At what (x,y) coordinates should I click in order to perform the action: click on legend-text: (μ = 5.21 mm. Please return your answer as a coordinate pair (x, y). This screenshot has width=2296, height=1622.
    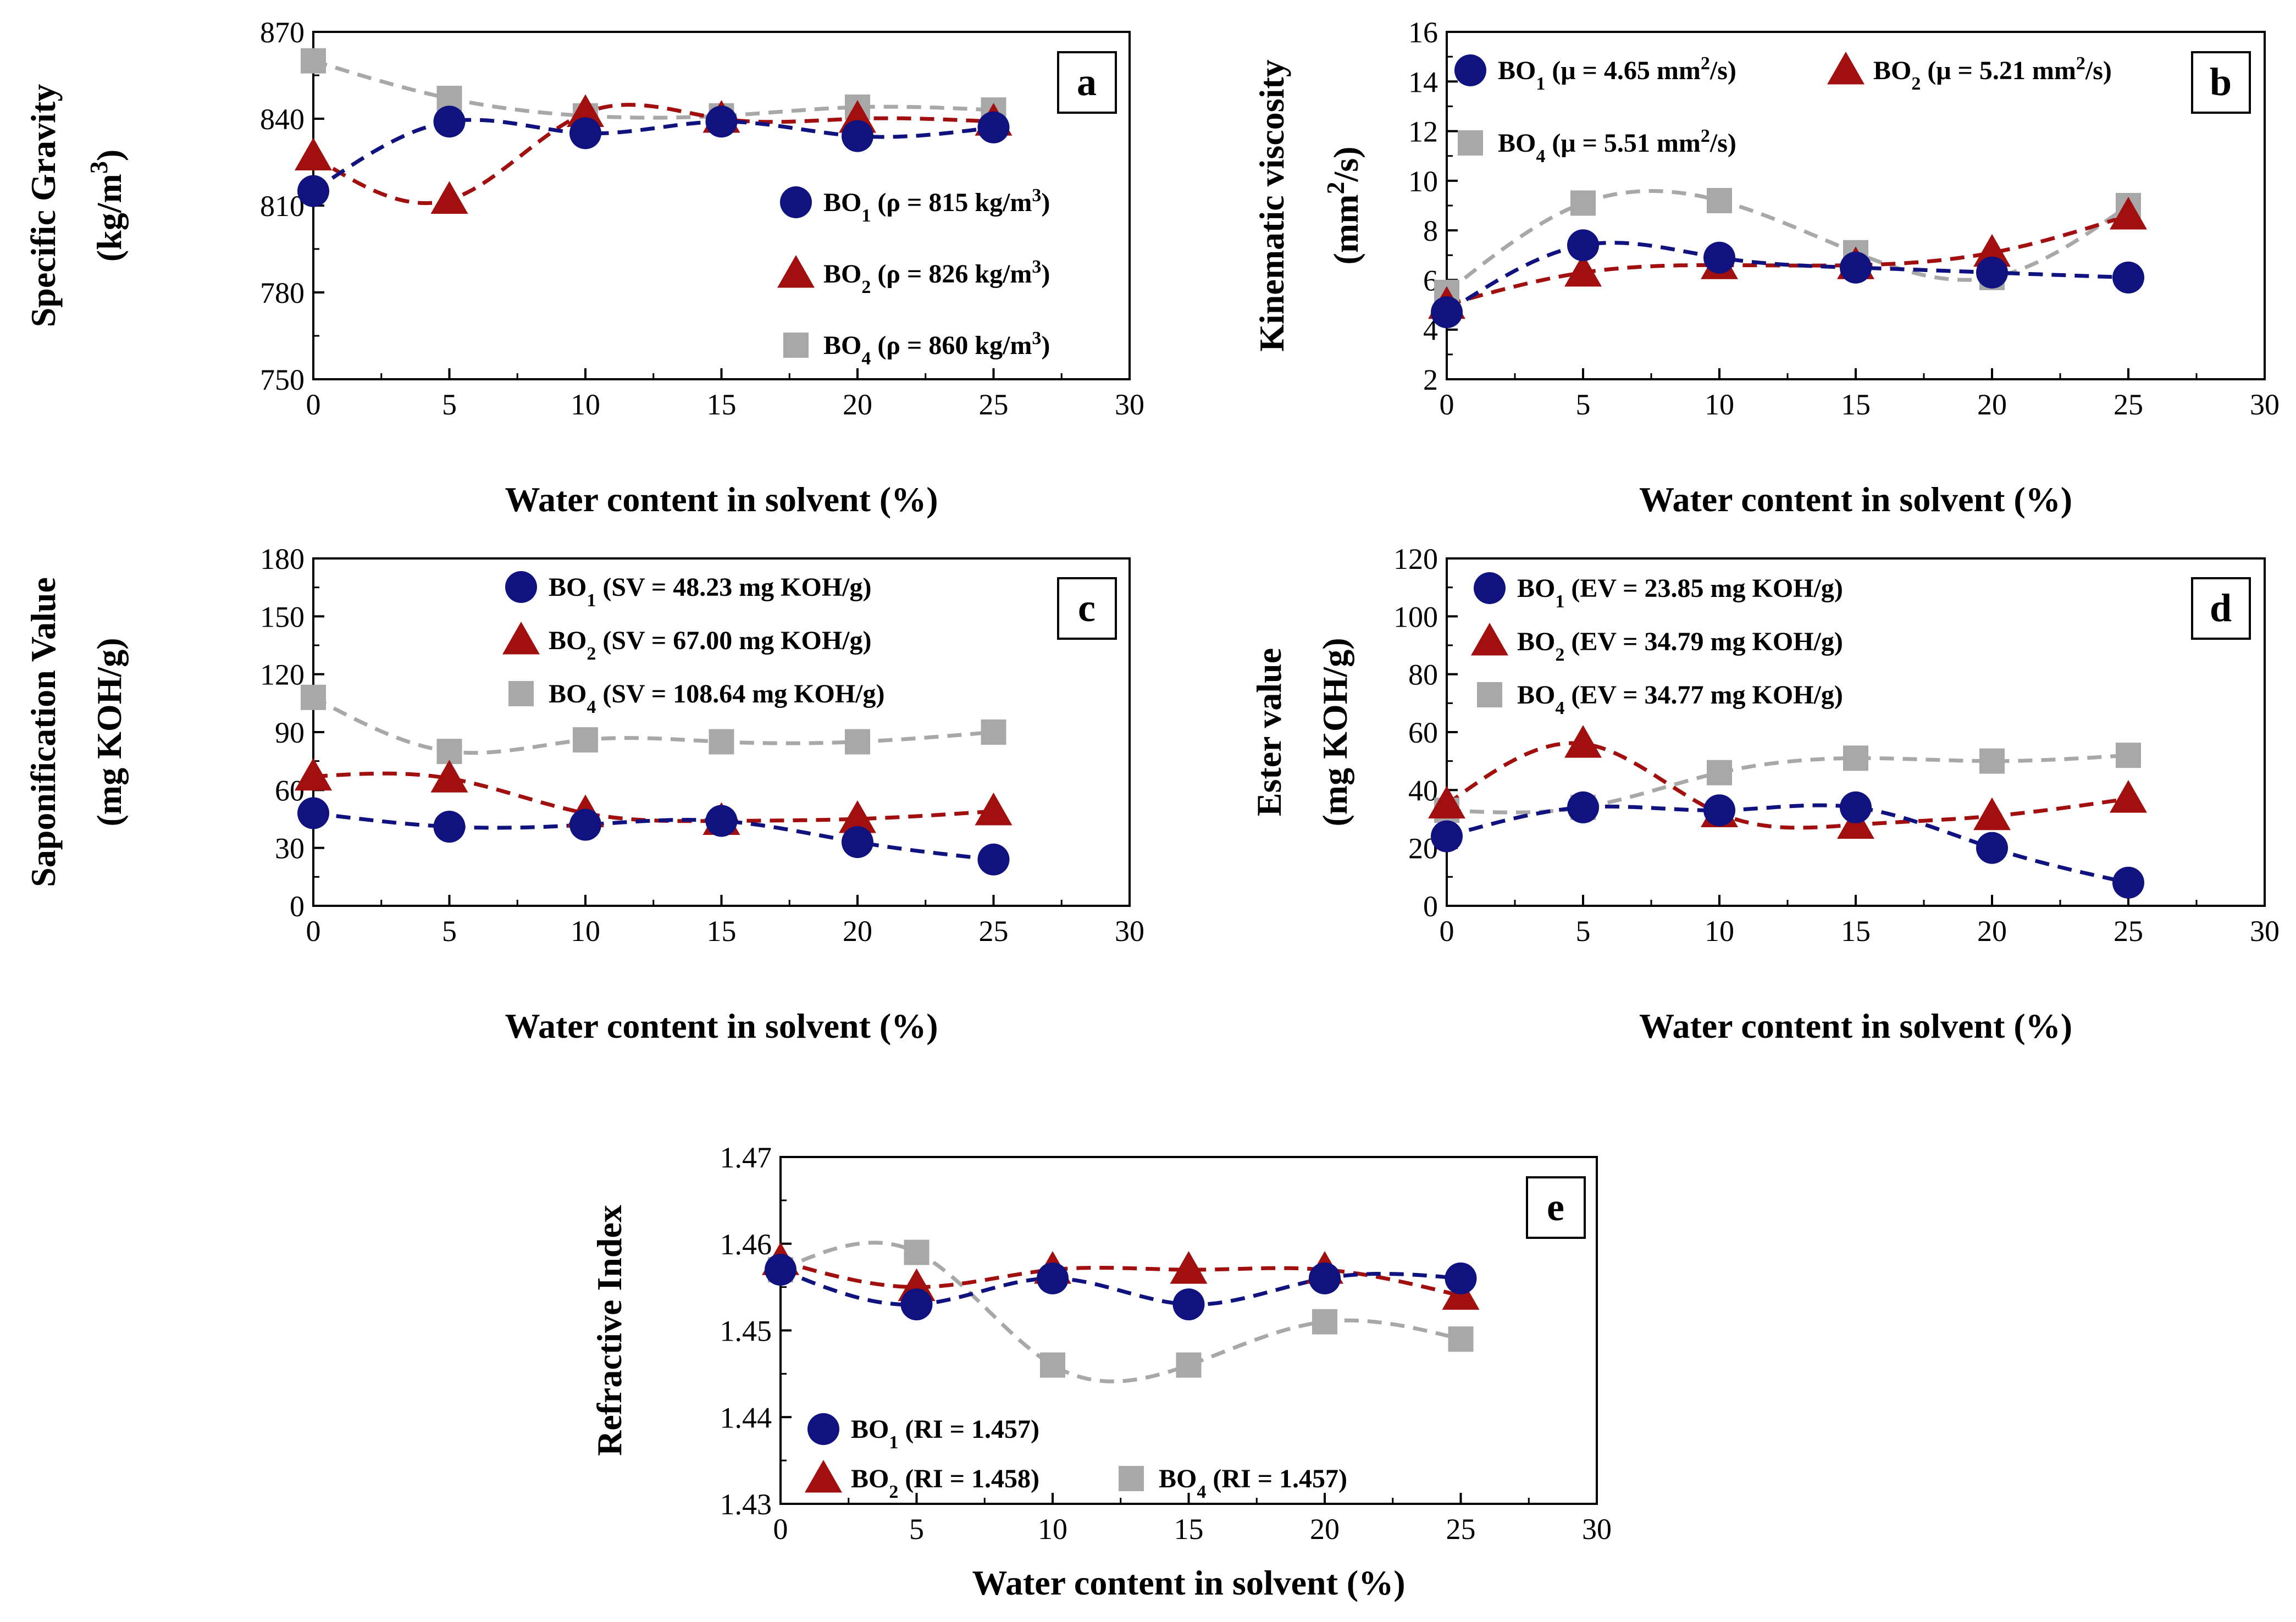
    Looking at the image, I should click on (1998, 70).